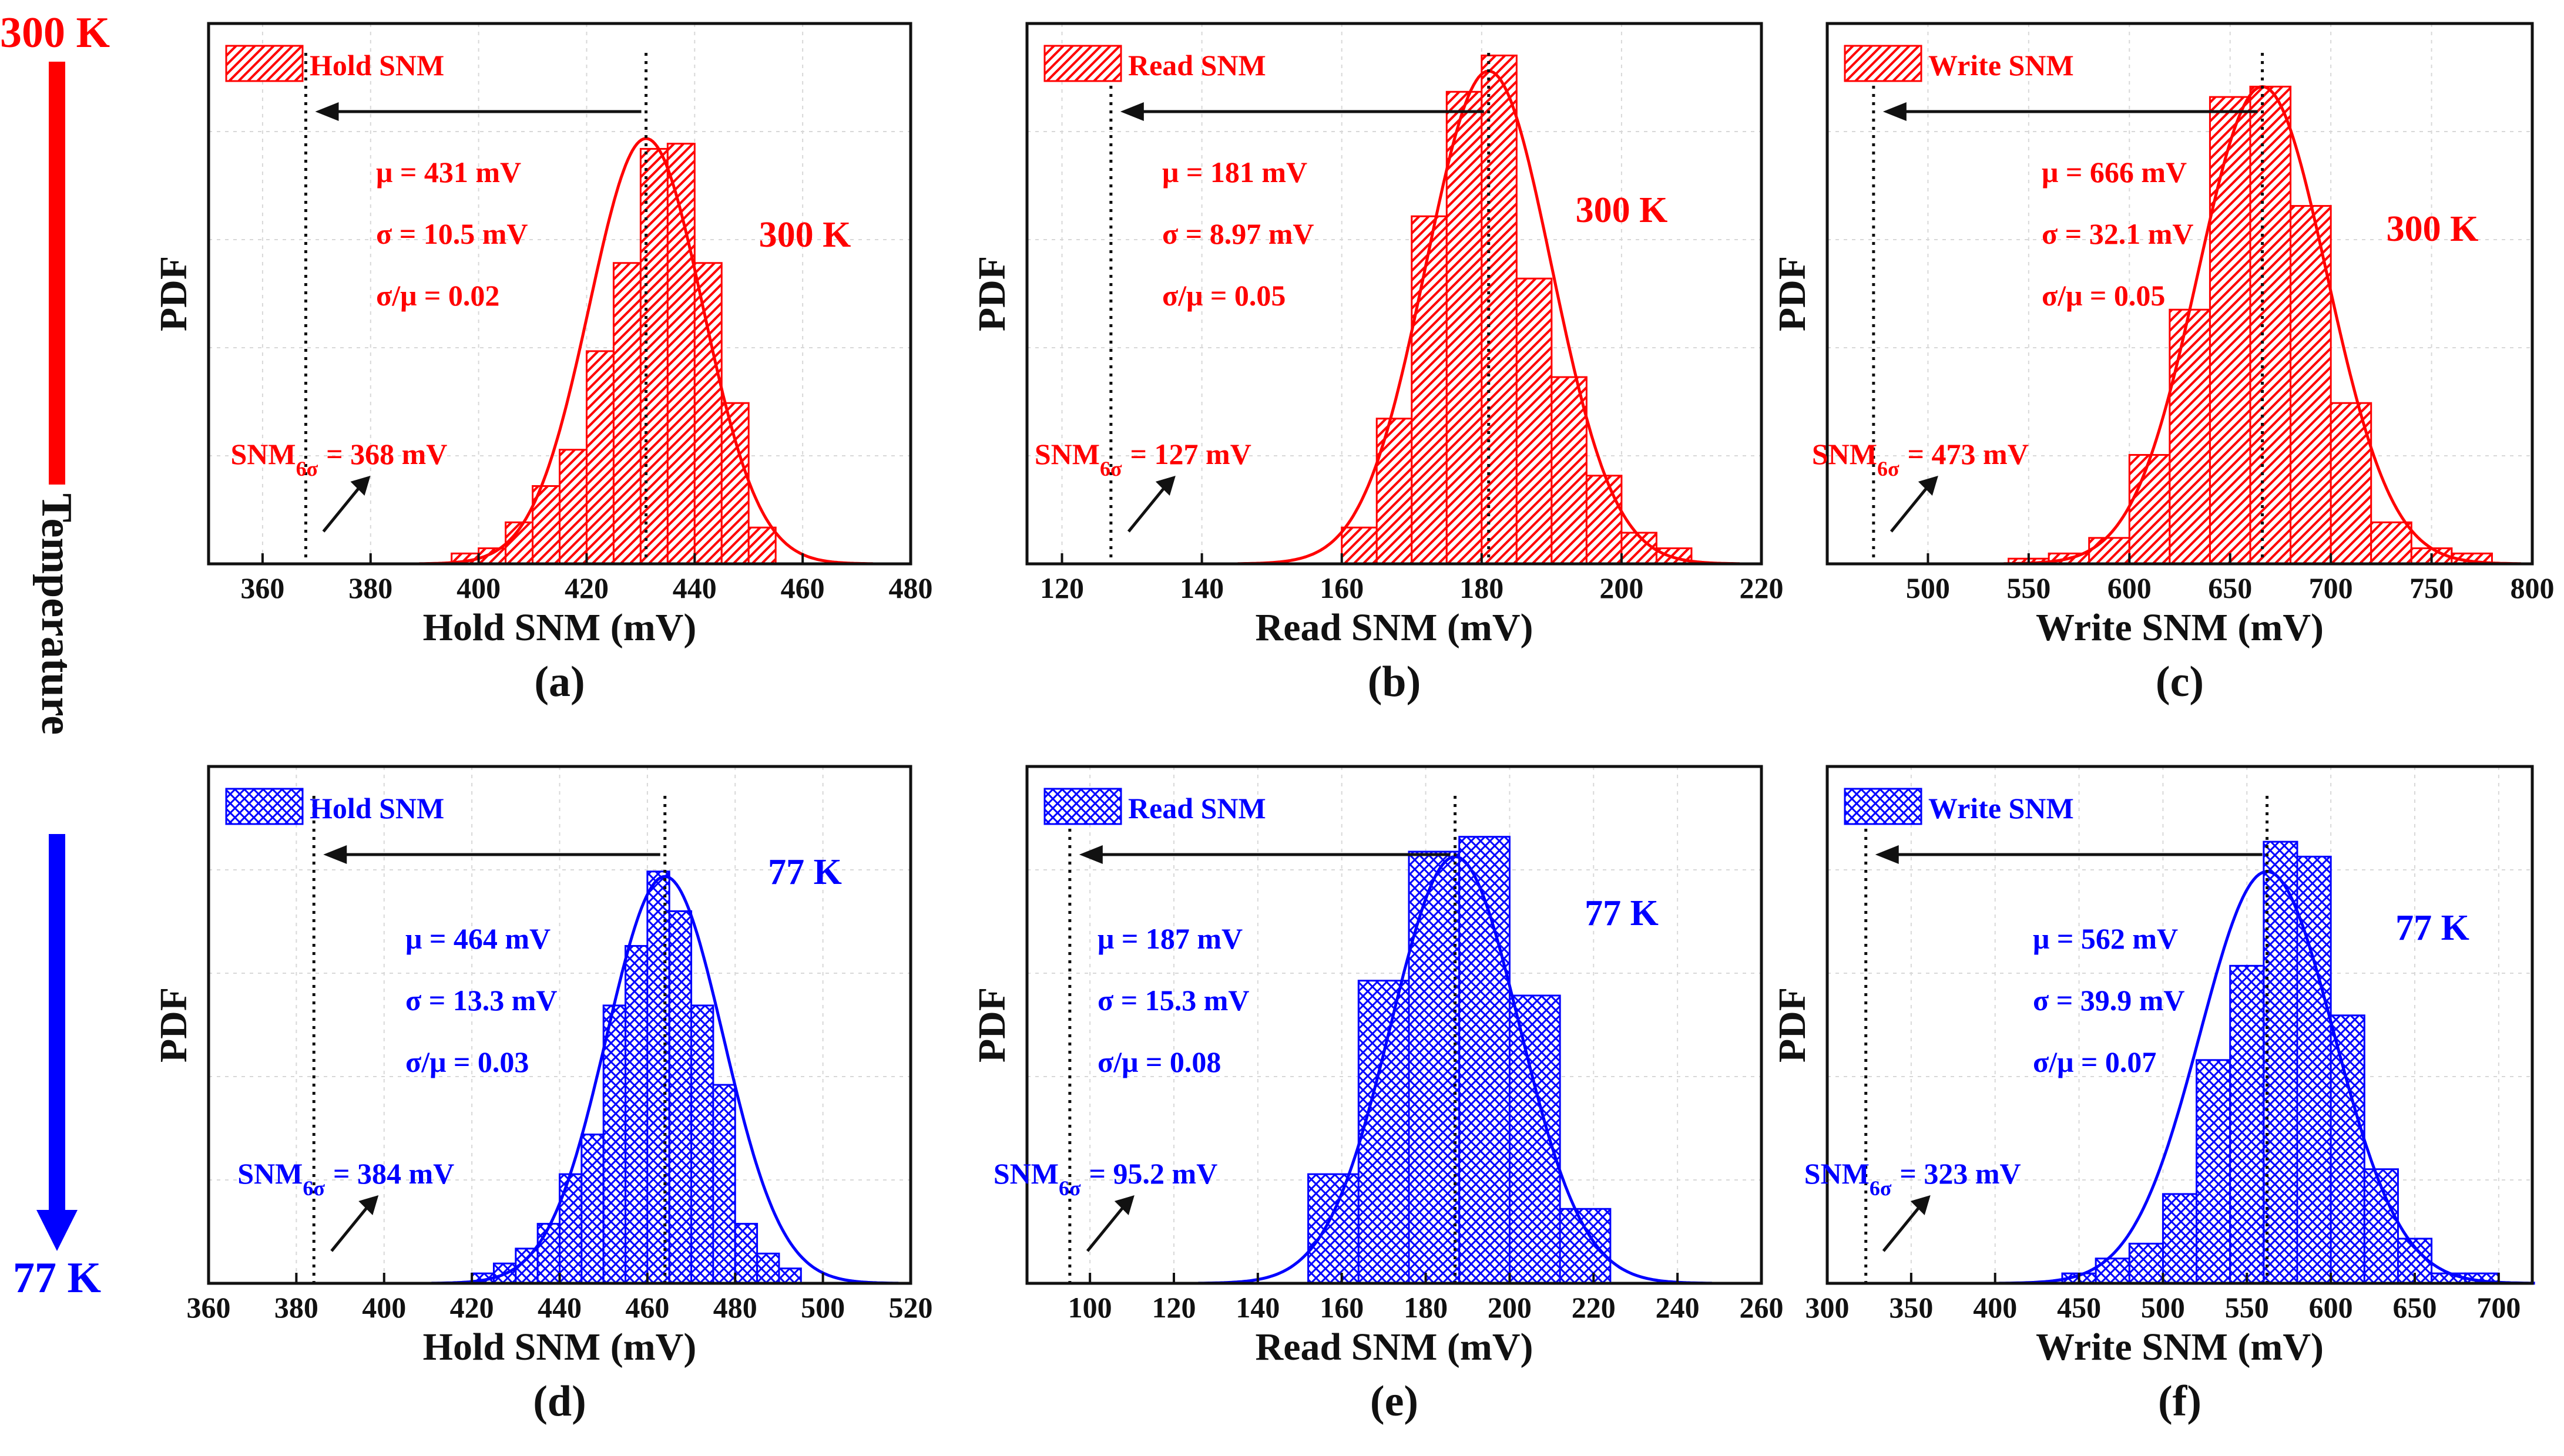 The width and height of the screenshot is (2564, 1456). Describe the element at coordinates (1105, 1178) in the screenshot. I see `snm6-label: SNM6σ = 95.2 mV` at that location.